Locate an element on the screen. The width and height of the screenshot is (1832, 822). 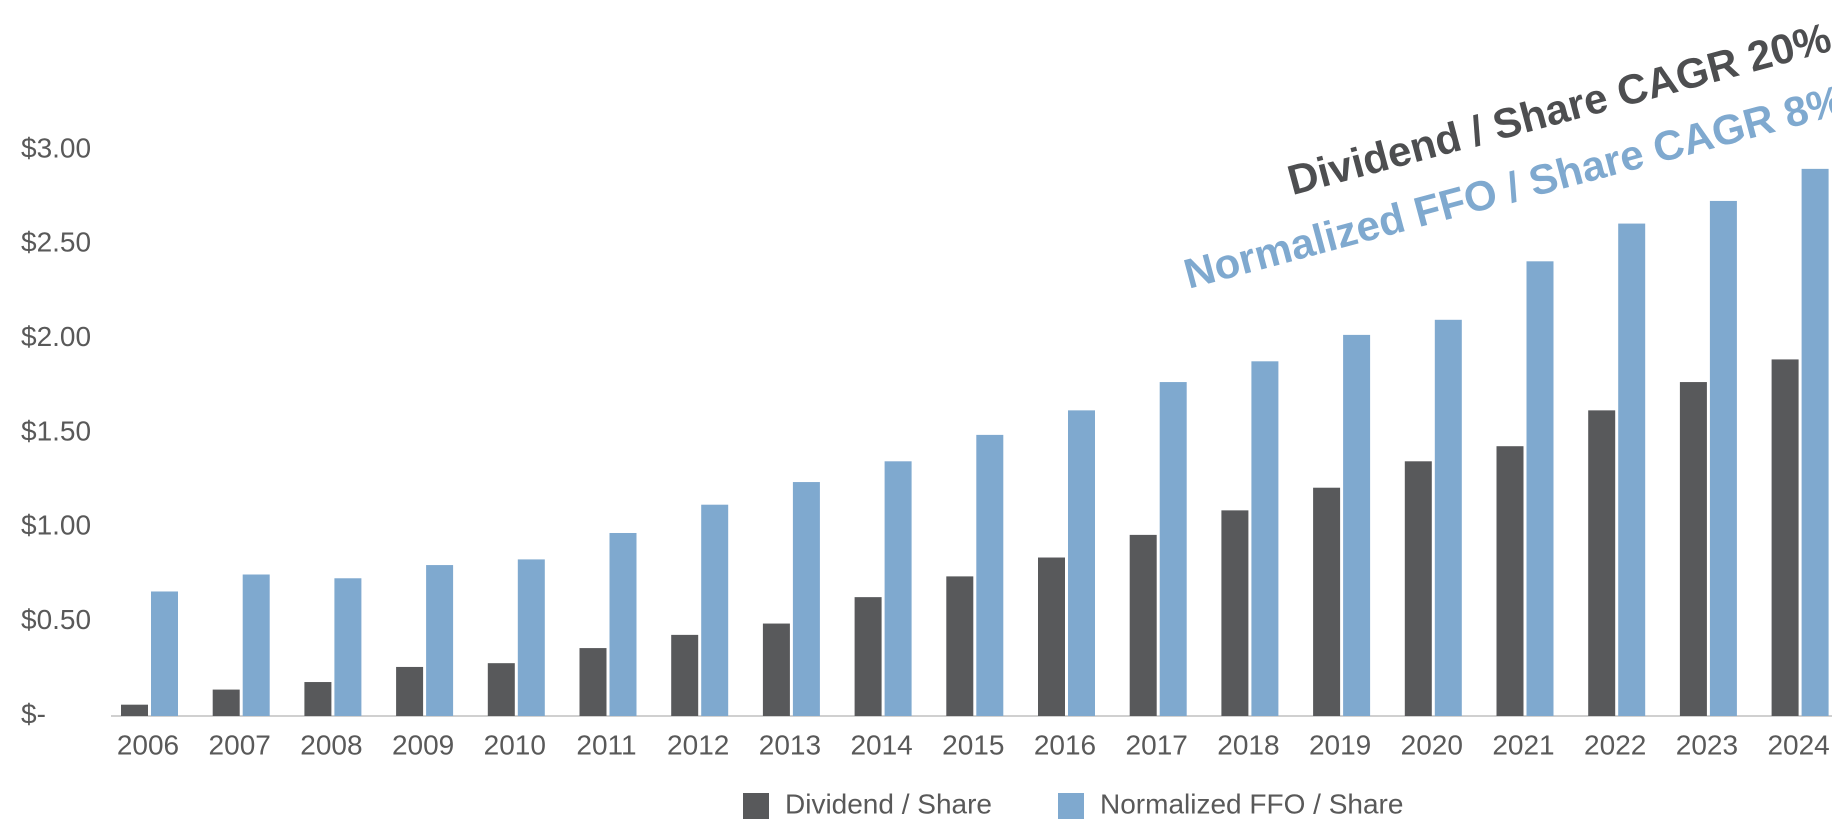
y-tick-label: $0.50 is located at coordinates (56, 619).